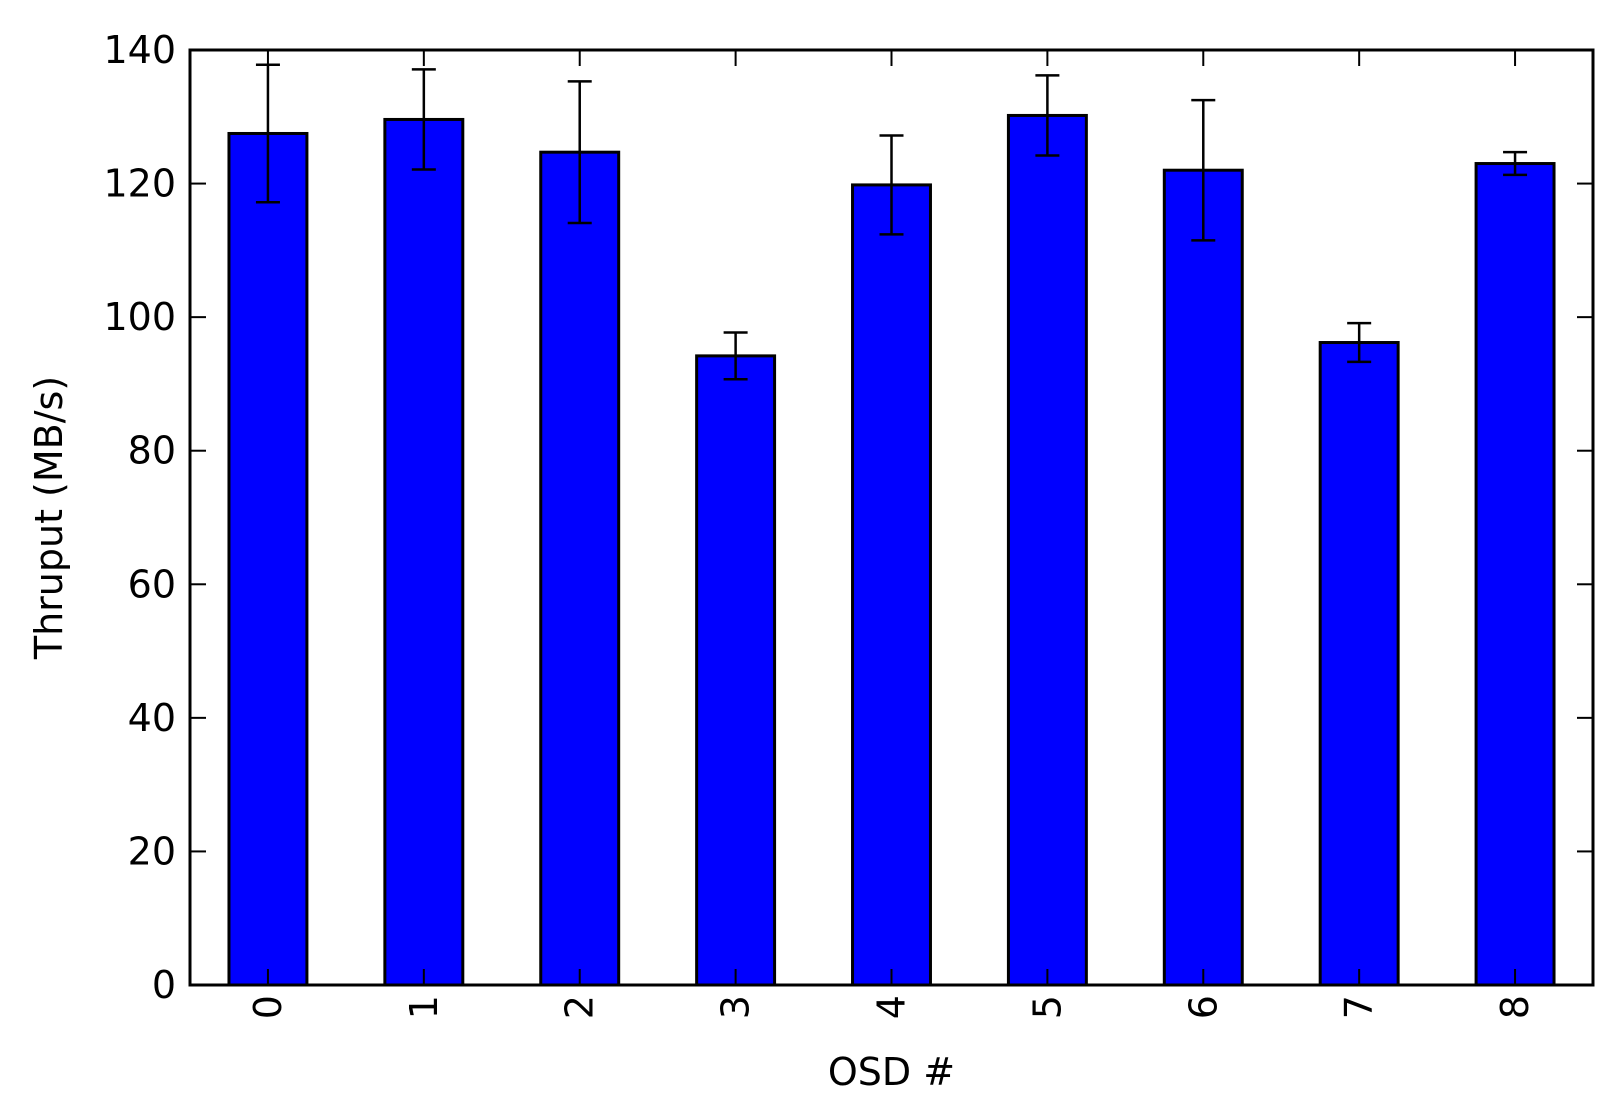  Describe the element at coordinates (164, 985) in the screenshot. I see `y-tick-label-0: 0` at that location.